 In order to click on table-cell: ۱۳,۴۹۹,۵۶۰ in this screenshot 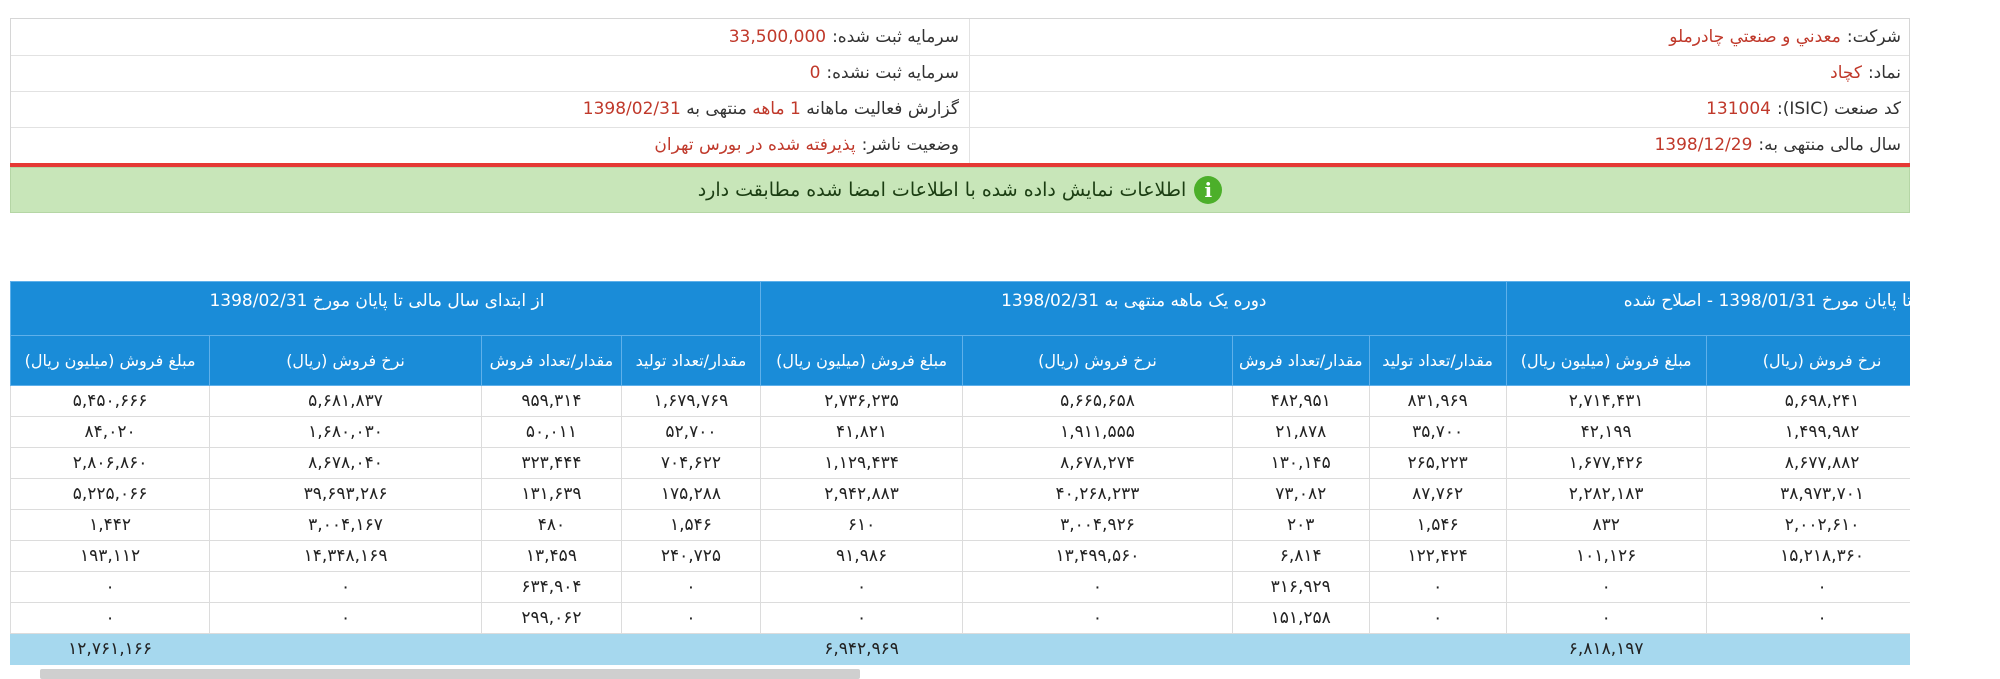, I will do `click(1097, 556)`.